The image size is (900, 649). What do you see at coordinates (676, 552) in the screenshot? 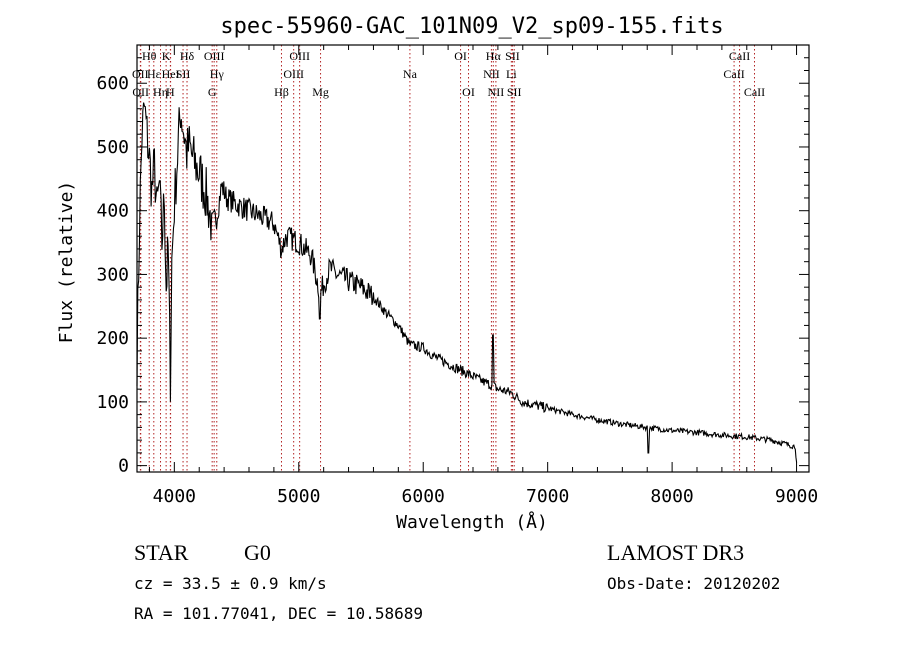
I see `survey-name: LAMOST DR3` at bounding box center [676, 552].